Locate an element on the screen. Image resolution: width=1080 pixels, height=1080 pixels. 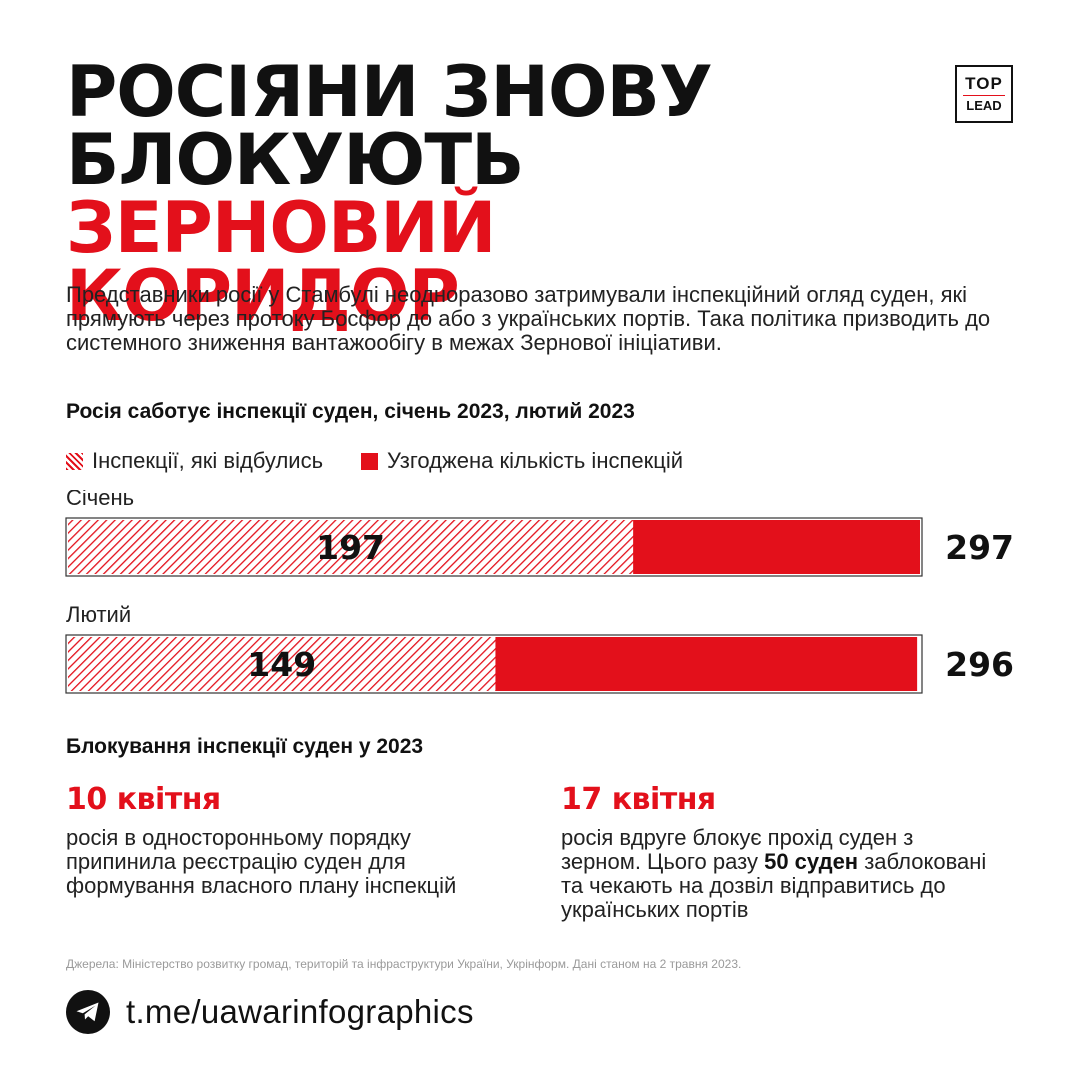
logo-bottom-text: LEAD is located at coordinates (984, 106).